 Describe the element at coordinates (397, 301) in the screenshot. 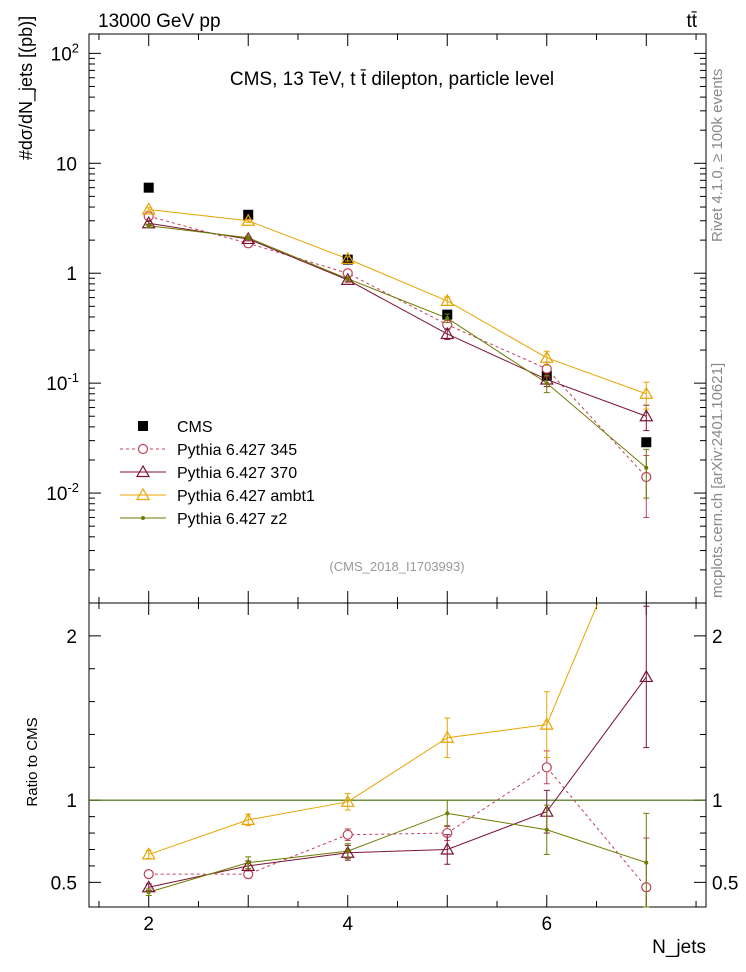

I see `main-line-pythia-6-427-ambt1` at that location.